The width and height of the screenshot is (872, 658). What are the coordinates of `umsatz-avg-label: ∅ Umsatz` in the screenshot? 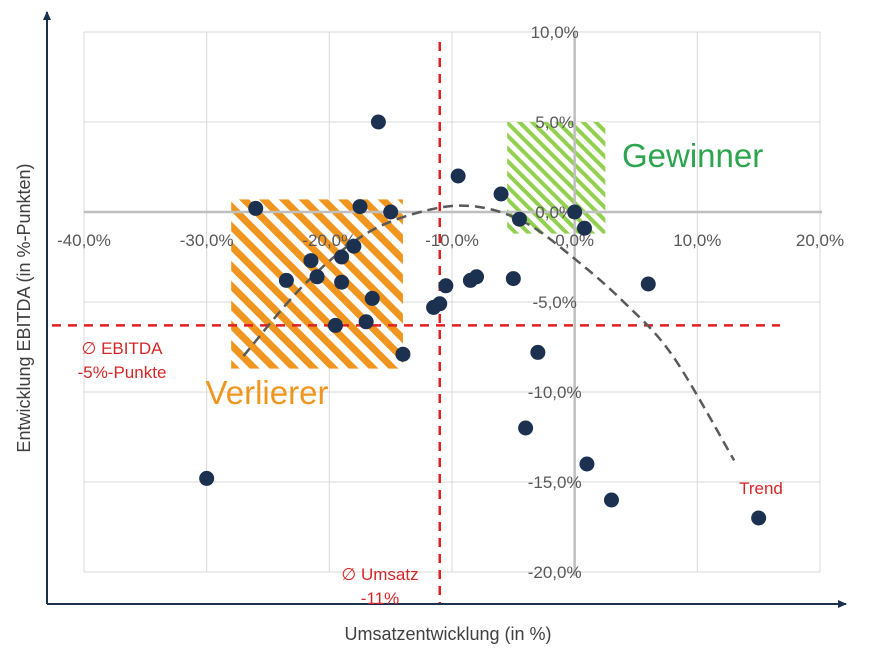 It's located at (379, 574).